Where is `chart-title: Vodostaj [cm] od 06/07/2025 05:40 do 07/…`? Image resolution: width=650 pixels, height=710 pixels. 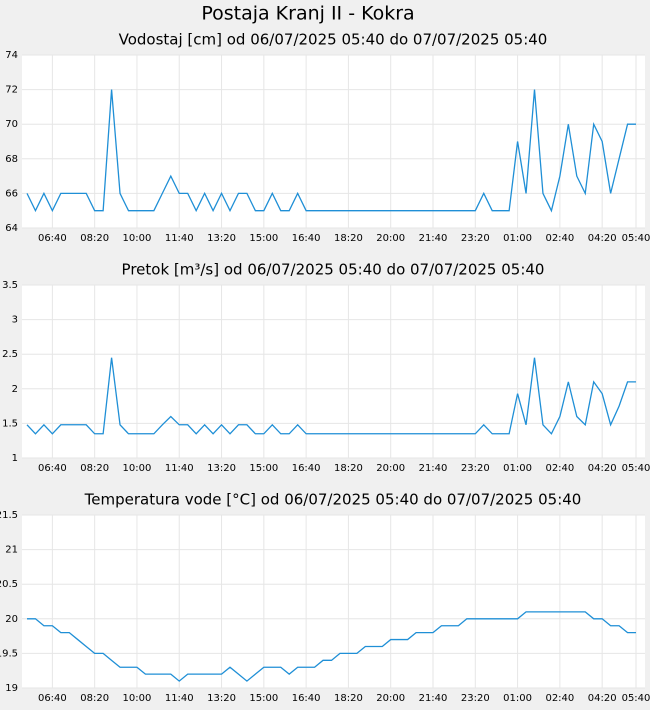 chart-title: Vodostaj [cm] od 06/07/2025 05:40 do 07/… is located at coordinates (333, 40).